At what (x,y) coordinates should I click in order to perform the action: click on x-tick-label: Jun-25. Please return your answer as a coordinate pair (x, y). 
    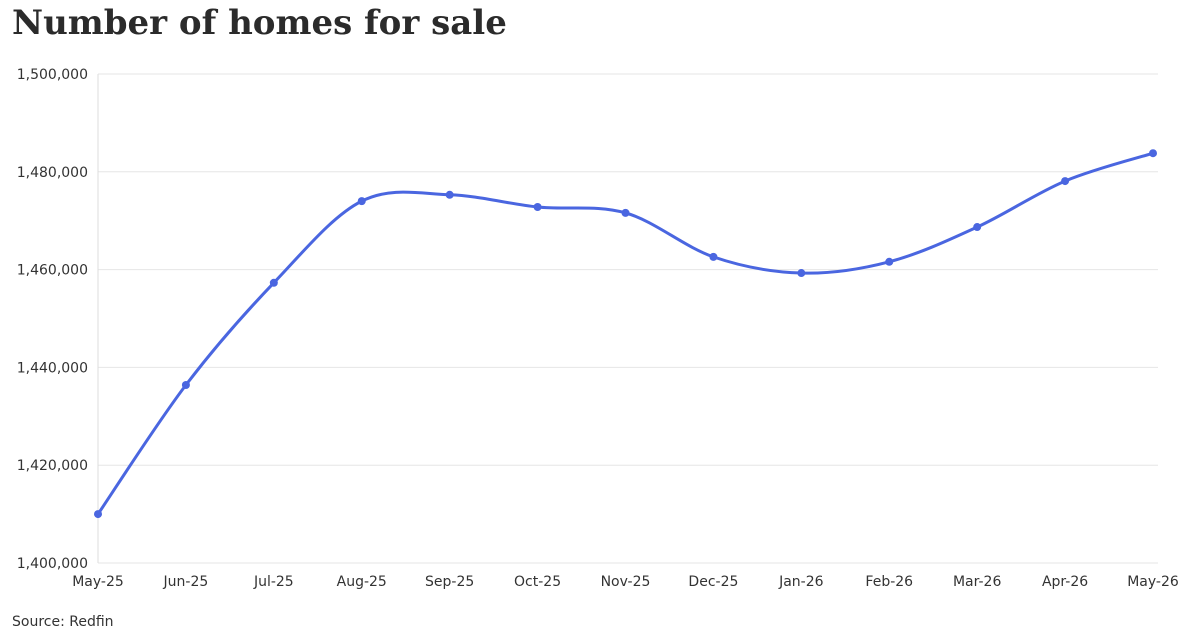
    Looking at the image, I should click on (186, 582).